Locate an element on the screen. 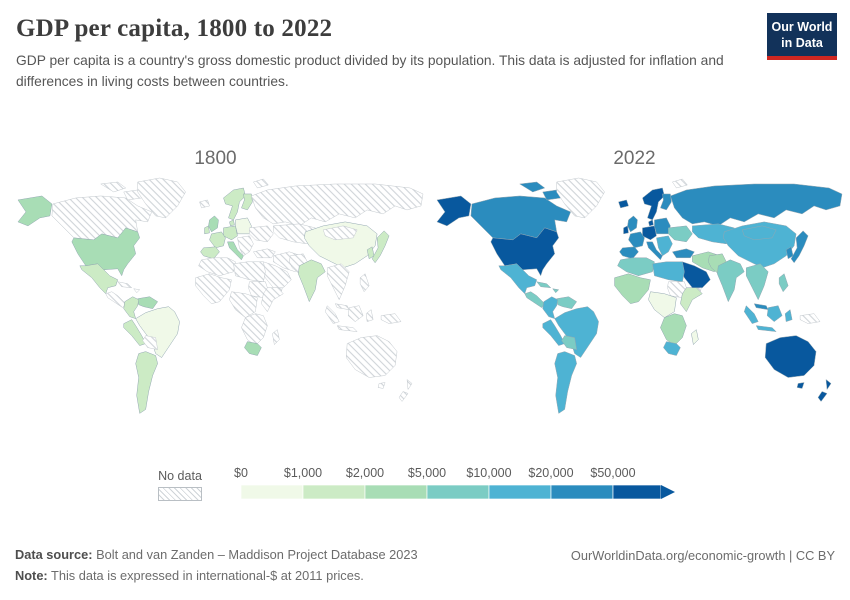  region-mongolia is located at coordinates (759, 233).